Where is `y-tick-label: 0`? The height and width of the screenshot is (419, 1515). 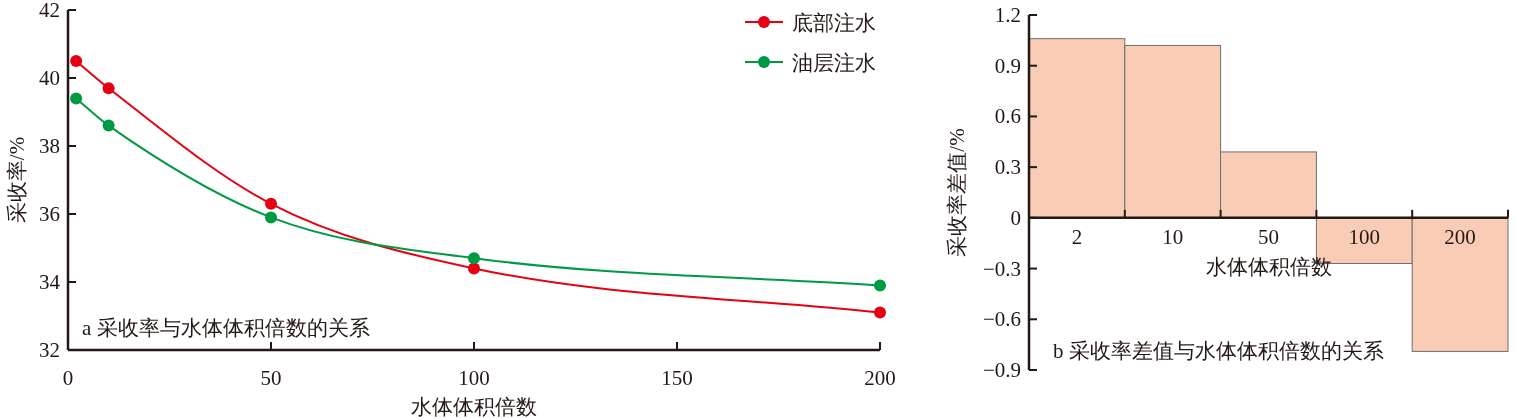
y-tick-label: 0 is located at coordinates (1015, 217).